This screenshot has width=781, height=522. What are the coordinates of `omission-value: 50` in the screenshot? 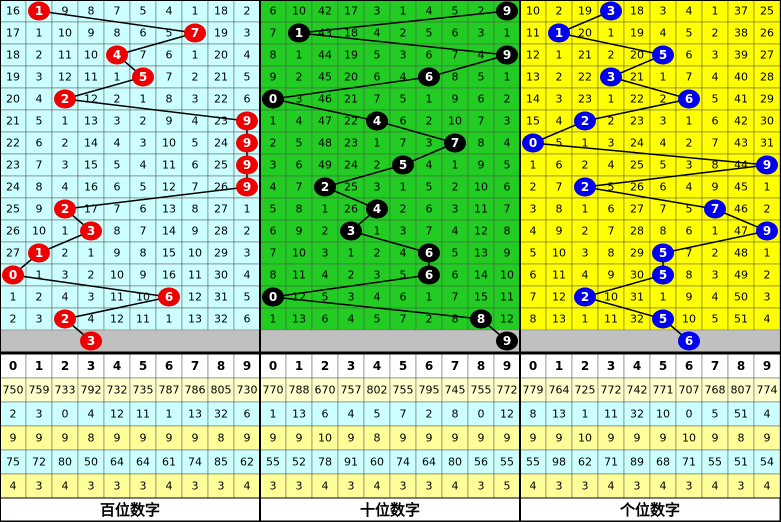 It's located at (741, 297).